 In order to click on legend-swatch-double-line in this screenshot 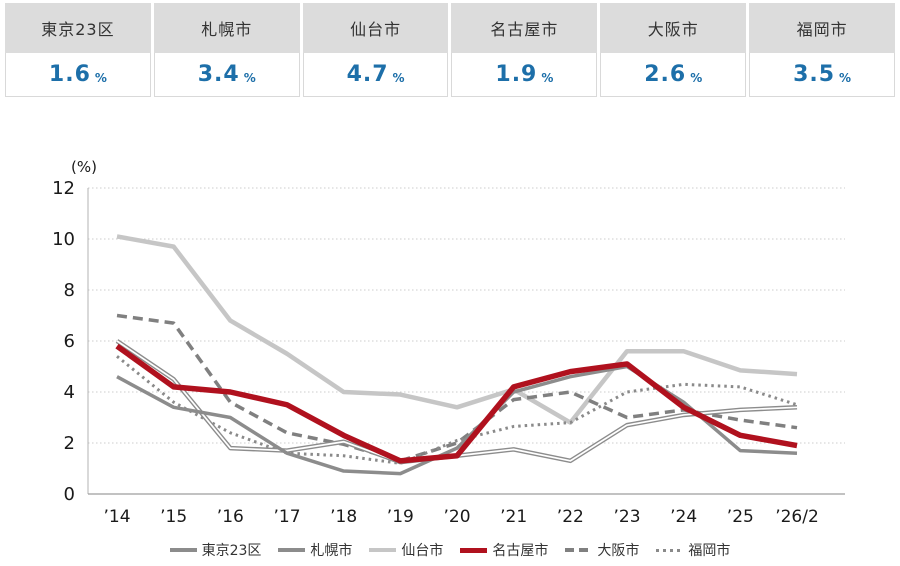, I will do `click(292, 550)`.